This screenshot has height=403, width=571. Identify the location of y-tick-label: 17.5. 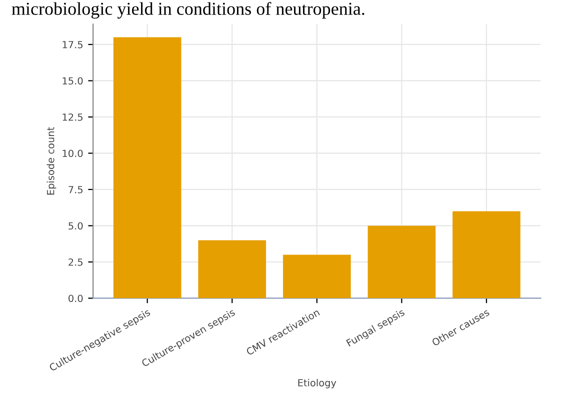
(72, 44).